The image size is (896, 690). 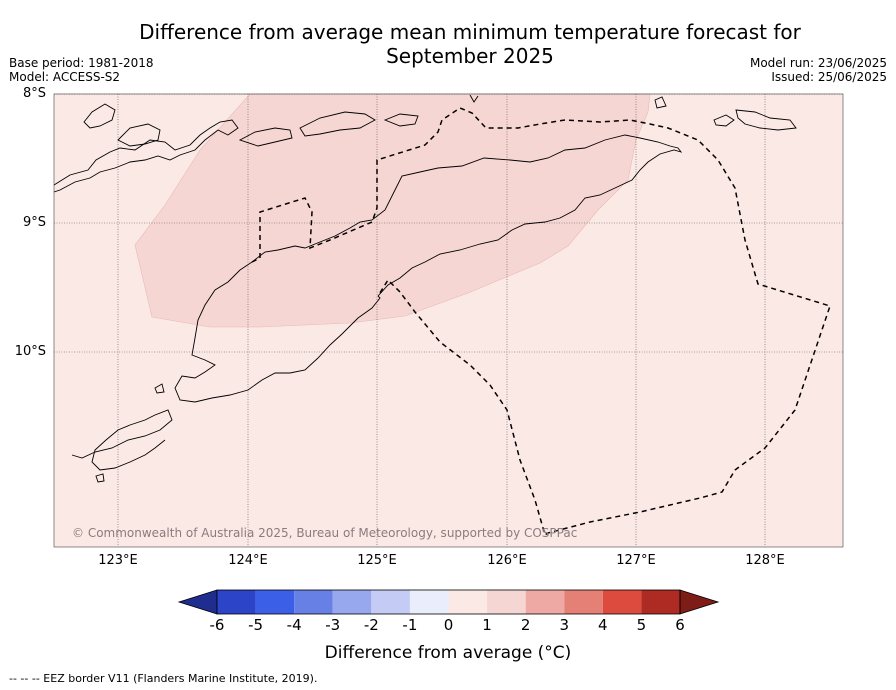 I want to click on coastline-north-islands, so click(x=146, y=156).